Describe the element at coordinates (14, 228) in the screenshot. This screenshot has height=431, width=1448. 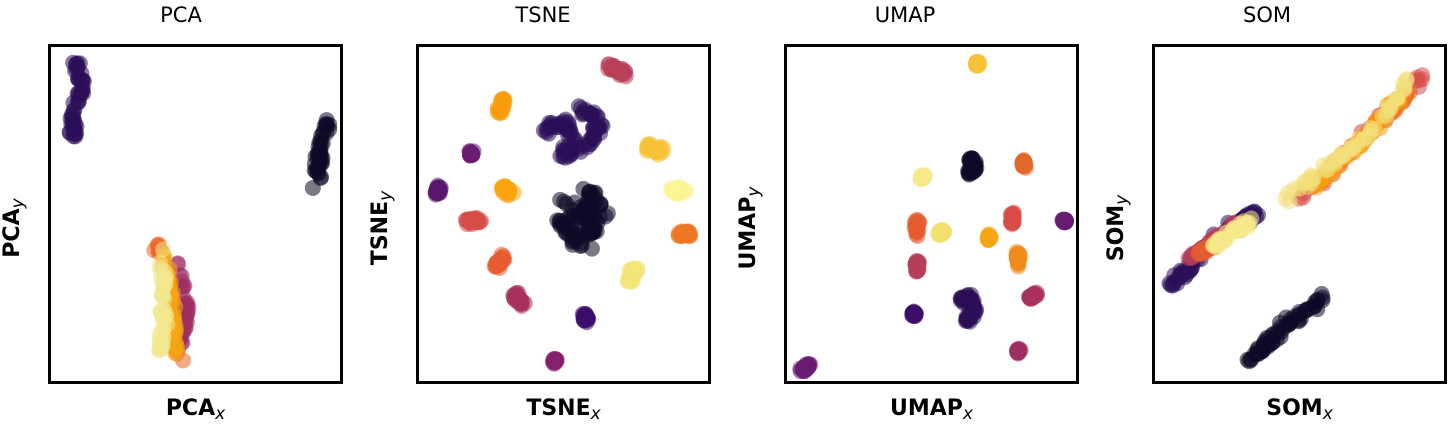
I see `y-axis-label: PCAy` at that location.